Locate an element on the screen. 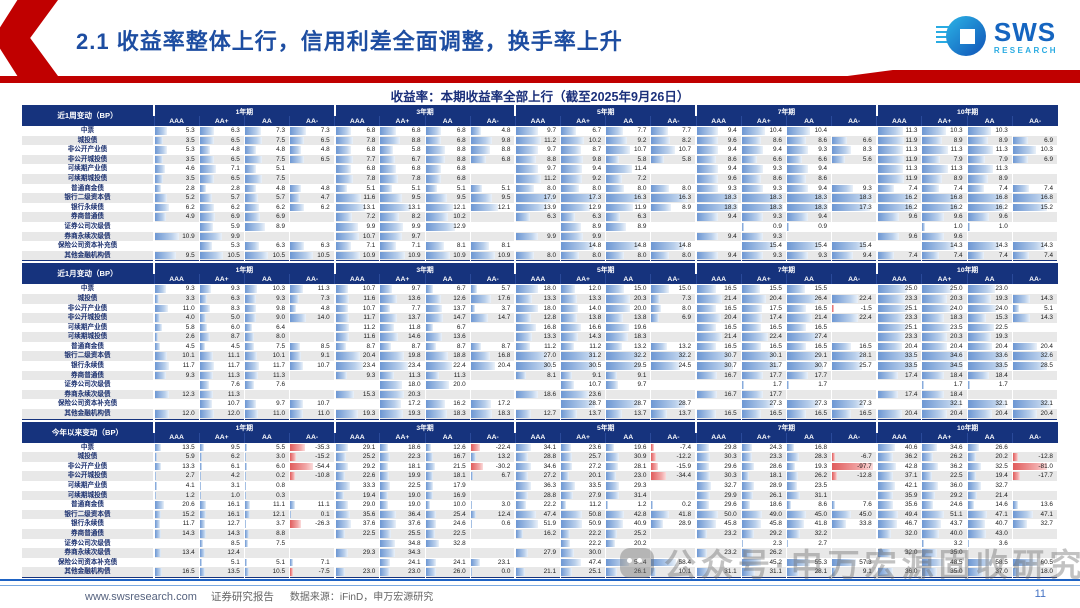  cell: 42.1 is located at coordinates (899, 486).